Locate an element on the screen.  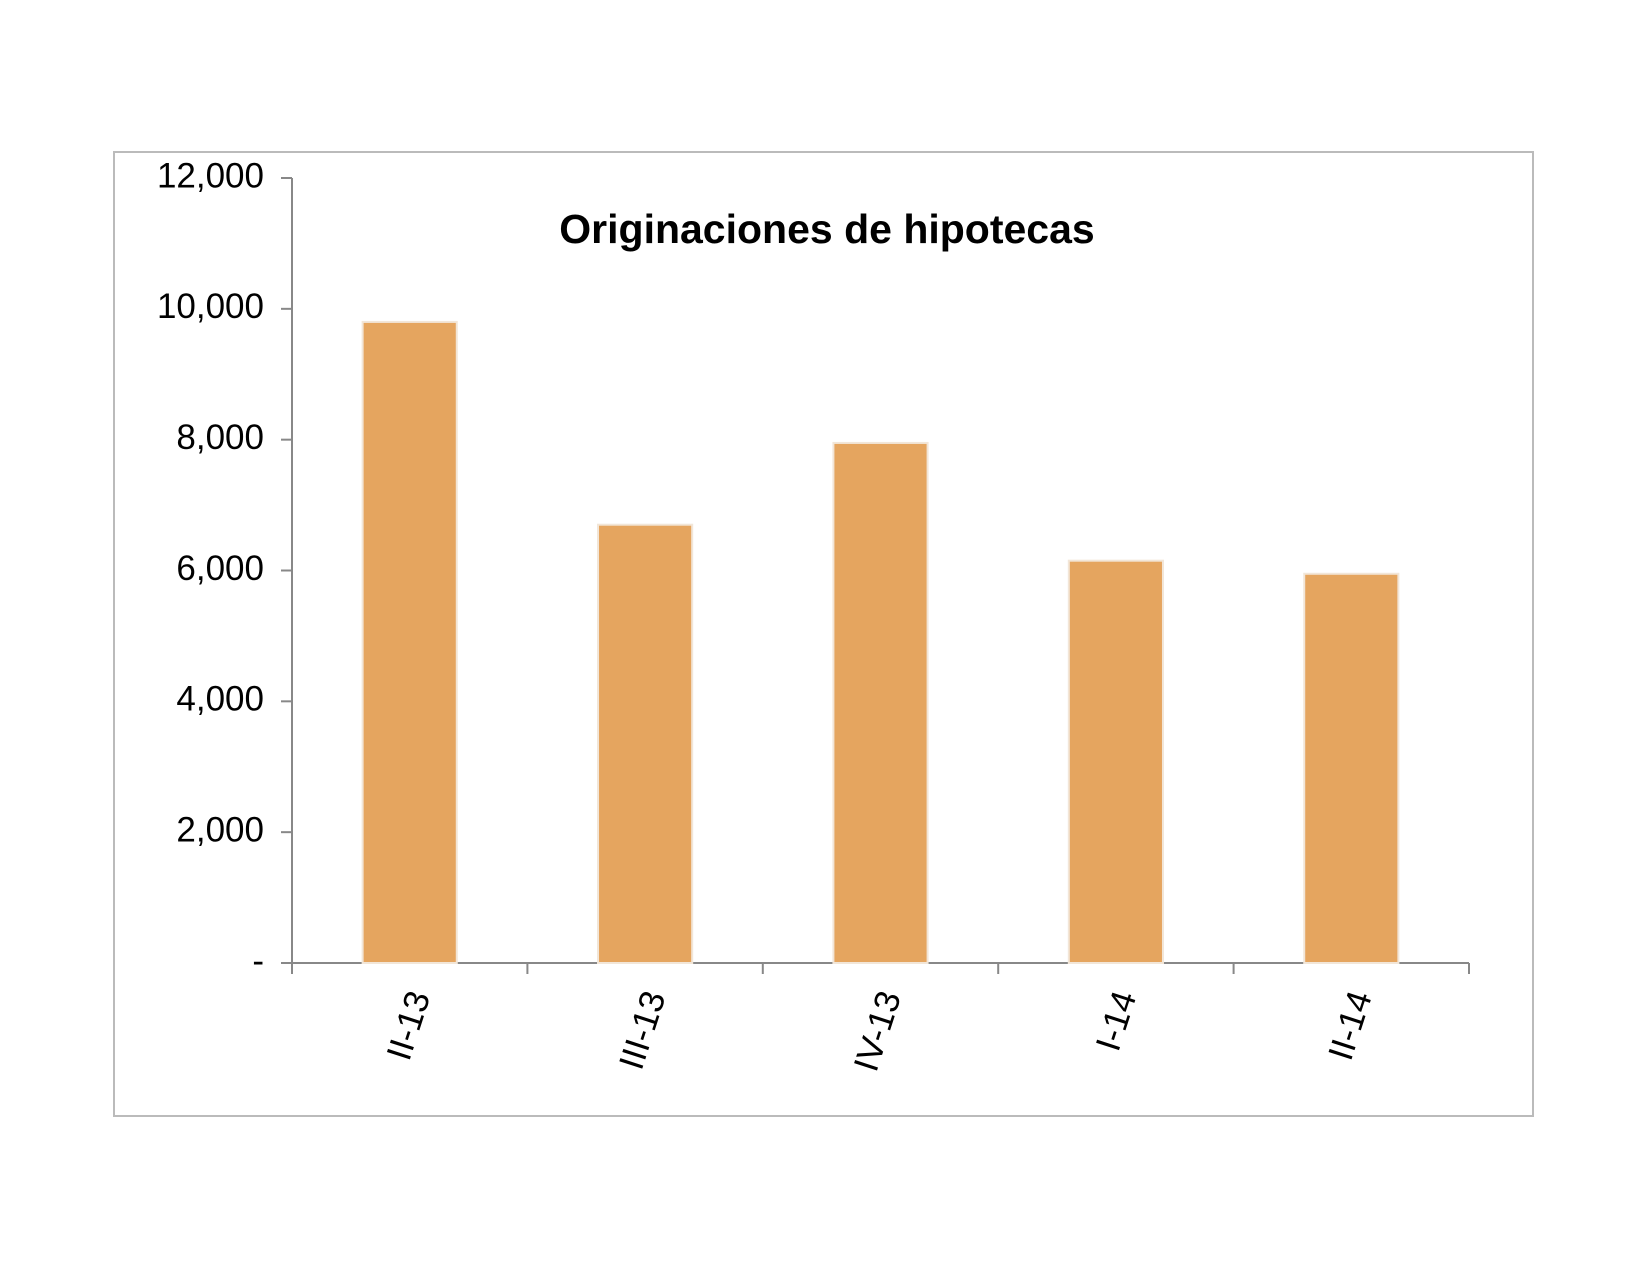
chart-title: Originaciones de hipotecas is located at coordinates (826, 229).